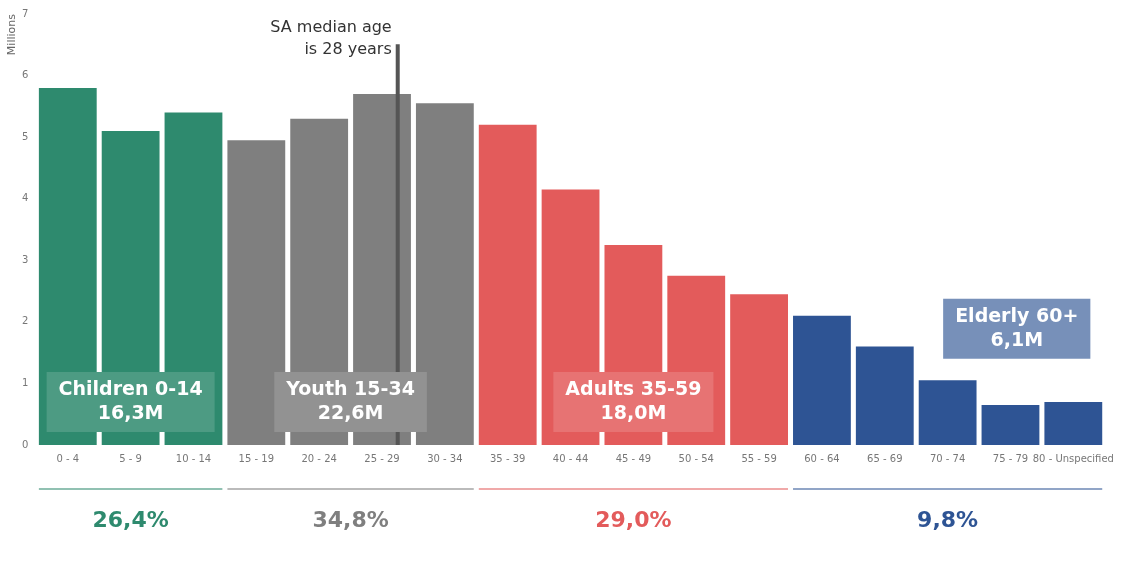 The image size is (1122, 563). I want to click on x-tick-label: 15 - 19, so click(256, 458).